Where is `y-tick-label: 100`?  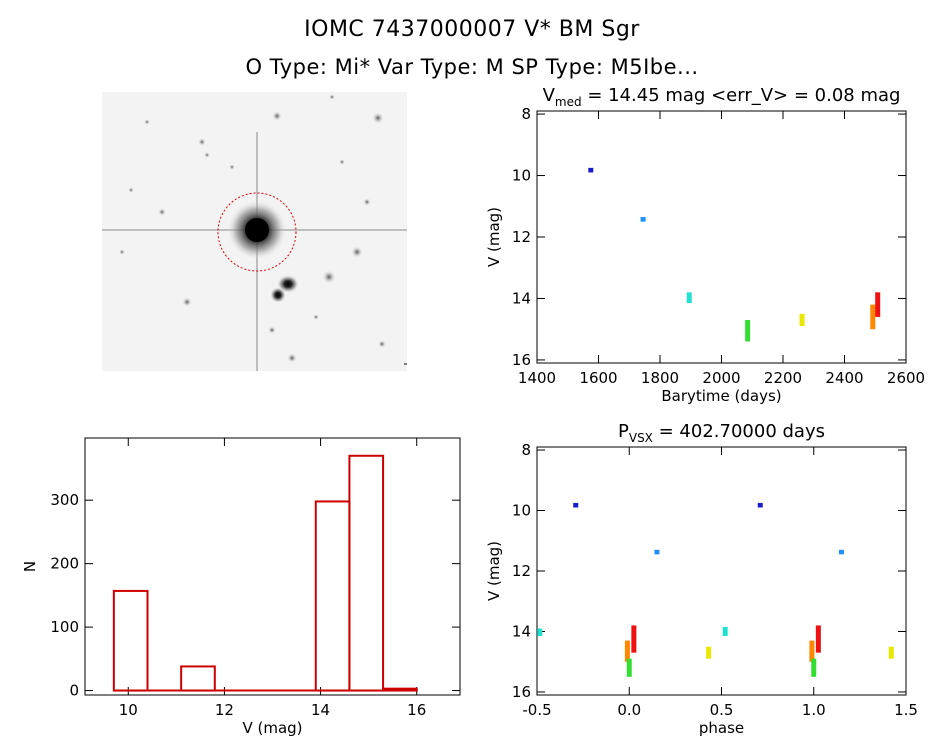
y-tick-label: 100 is located at coordinates (64, 627).